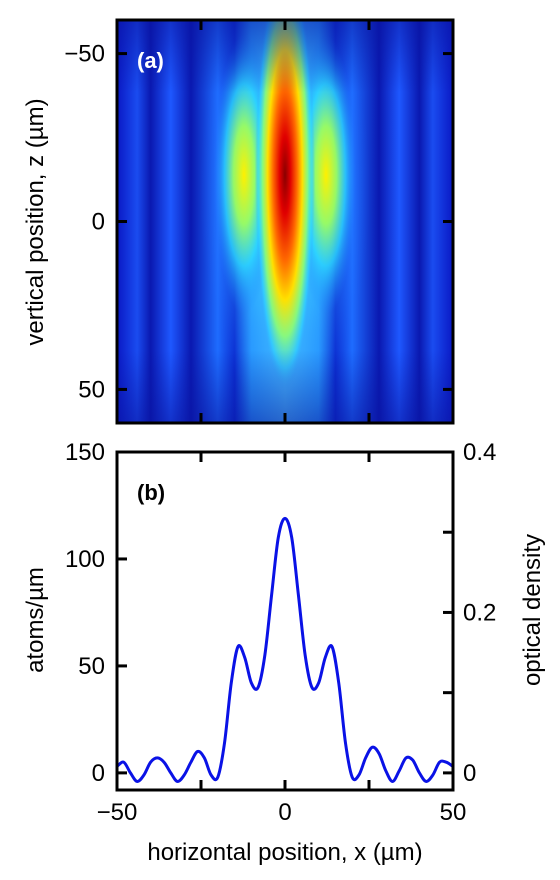 The width and height of the screenshot is (560, 880). I want to click on plot-right-y-axis-label: optical density, so click(532, 610).